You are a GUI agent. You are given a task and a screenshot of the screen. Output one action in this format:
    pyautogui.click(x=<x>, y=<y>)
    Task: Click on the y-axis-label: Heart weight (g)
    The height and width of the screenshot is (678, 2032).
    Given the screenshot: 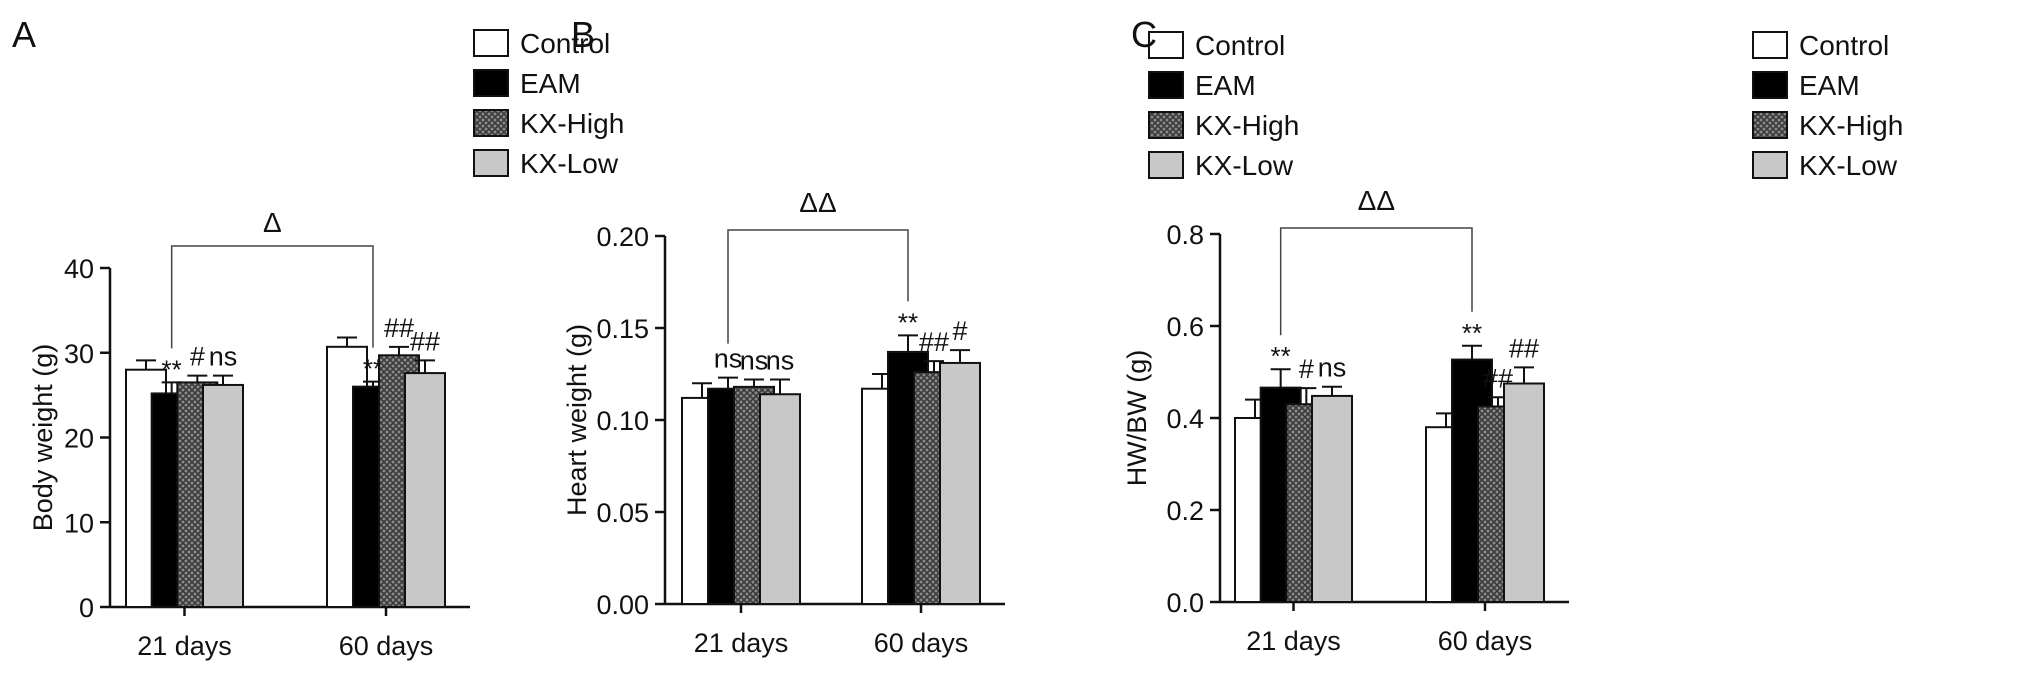 What is the action you would take?
    pyautogui.click(x=577, y=420)
    